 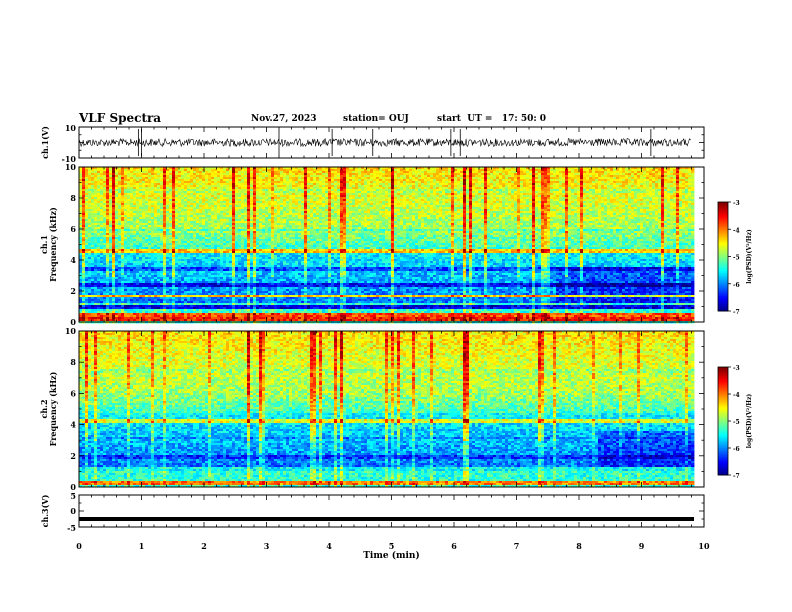 What do you see at coordinates (142, 546) in the screenshot?
I see `x-tick-label: 1` at bounding box center [142, 546].